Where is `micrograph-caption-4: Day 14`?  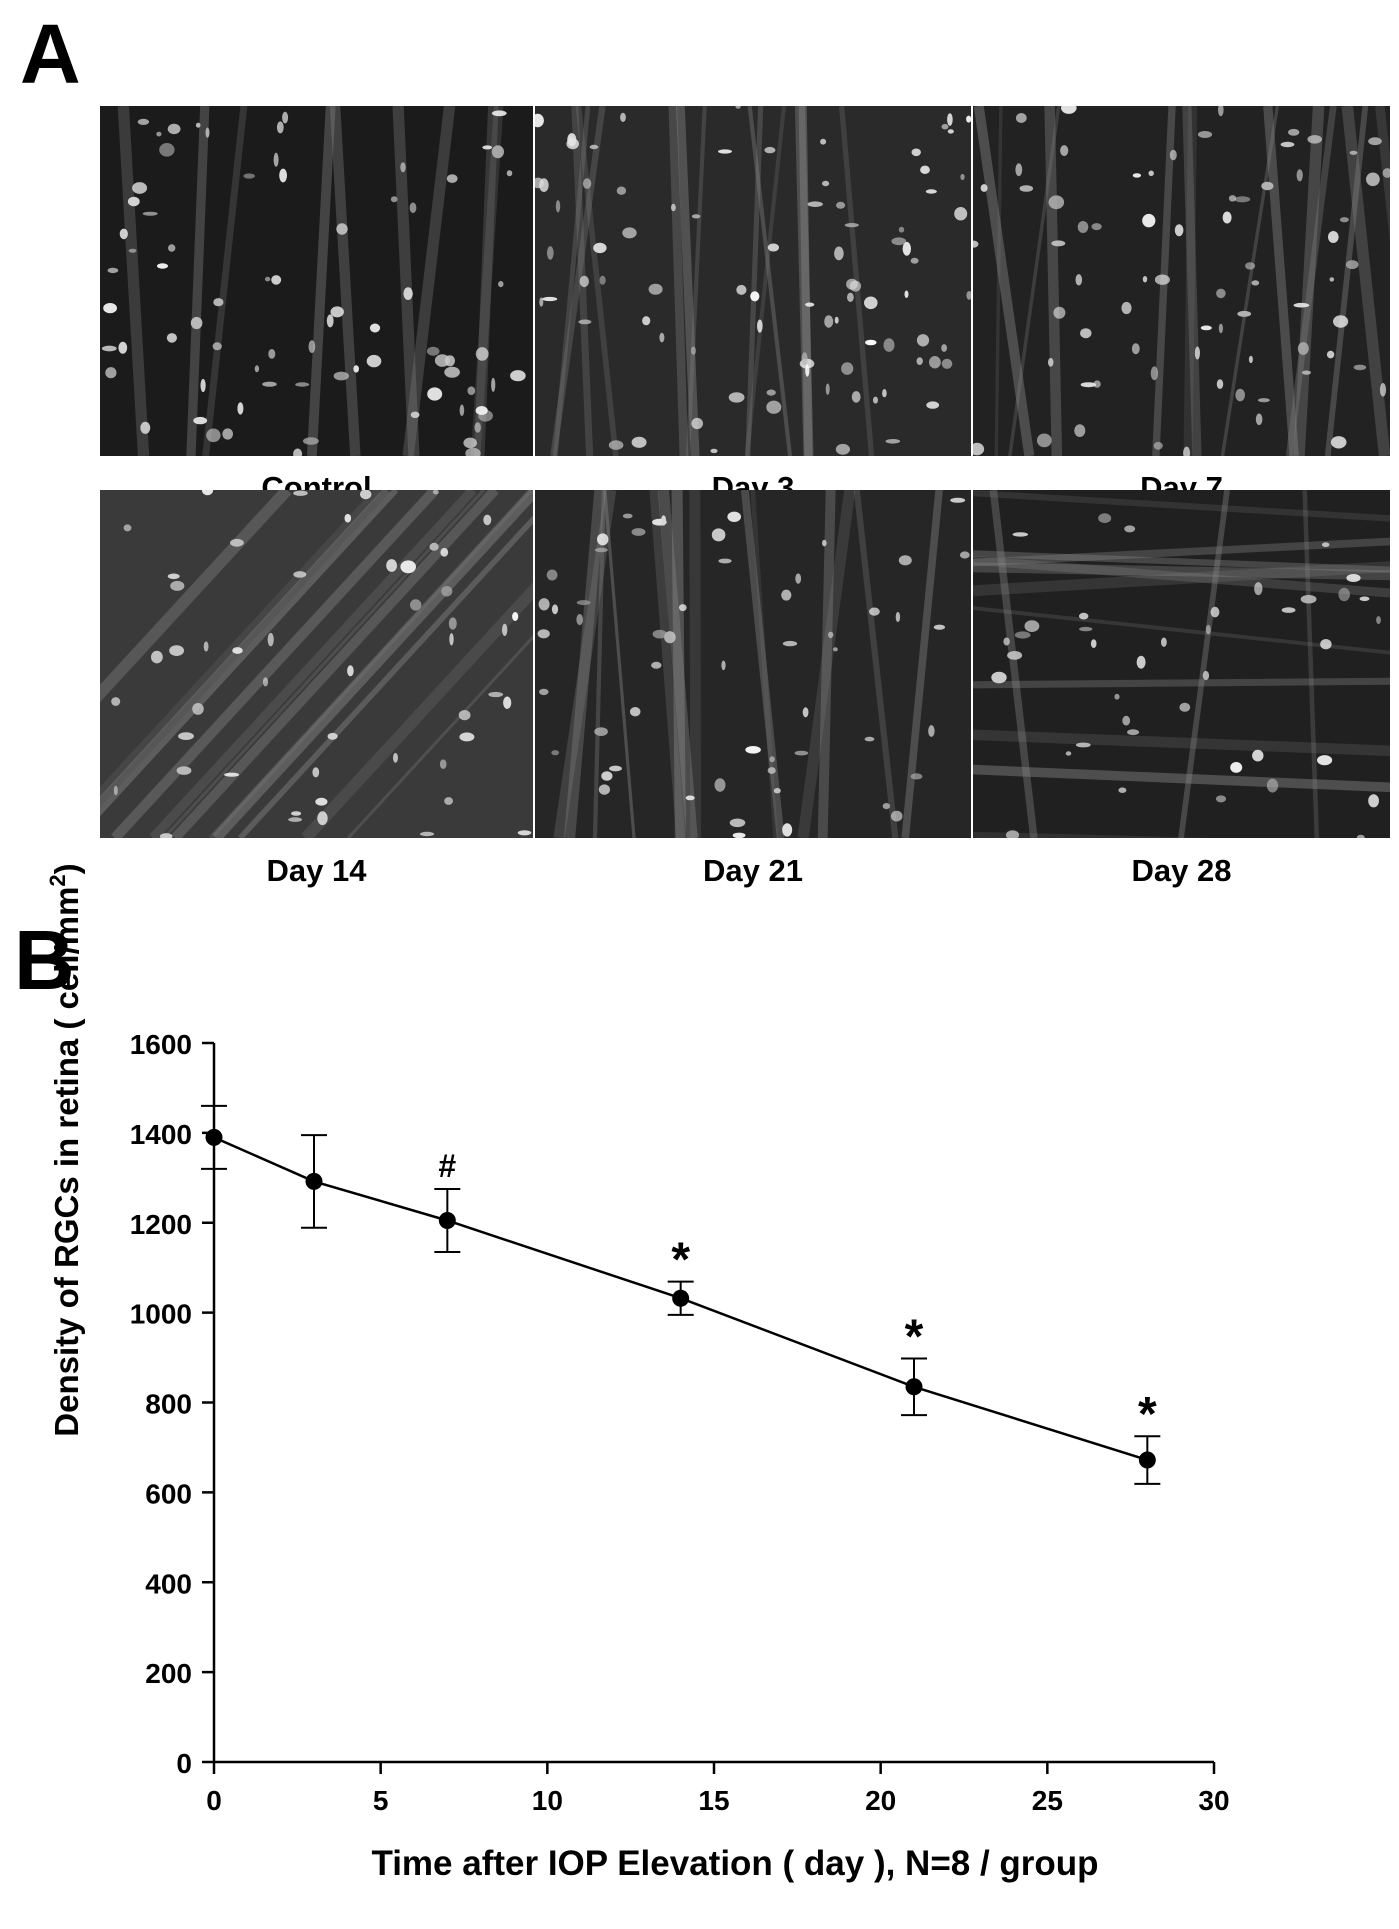
micrograph-caption-4: Day 14 is located at coordinates (316, 870).